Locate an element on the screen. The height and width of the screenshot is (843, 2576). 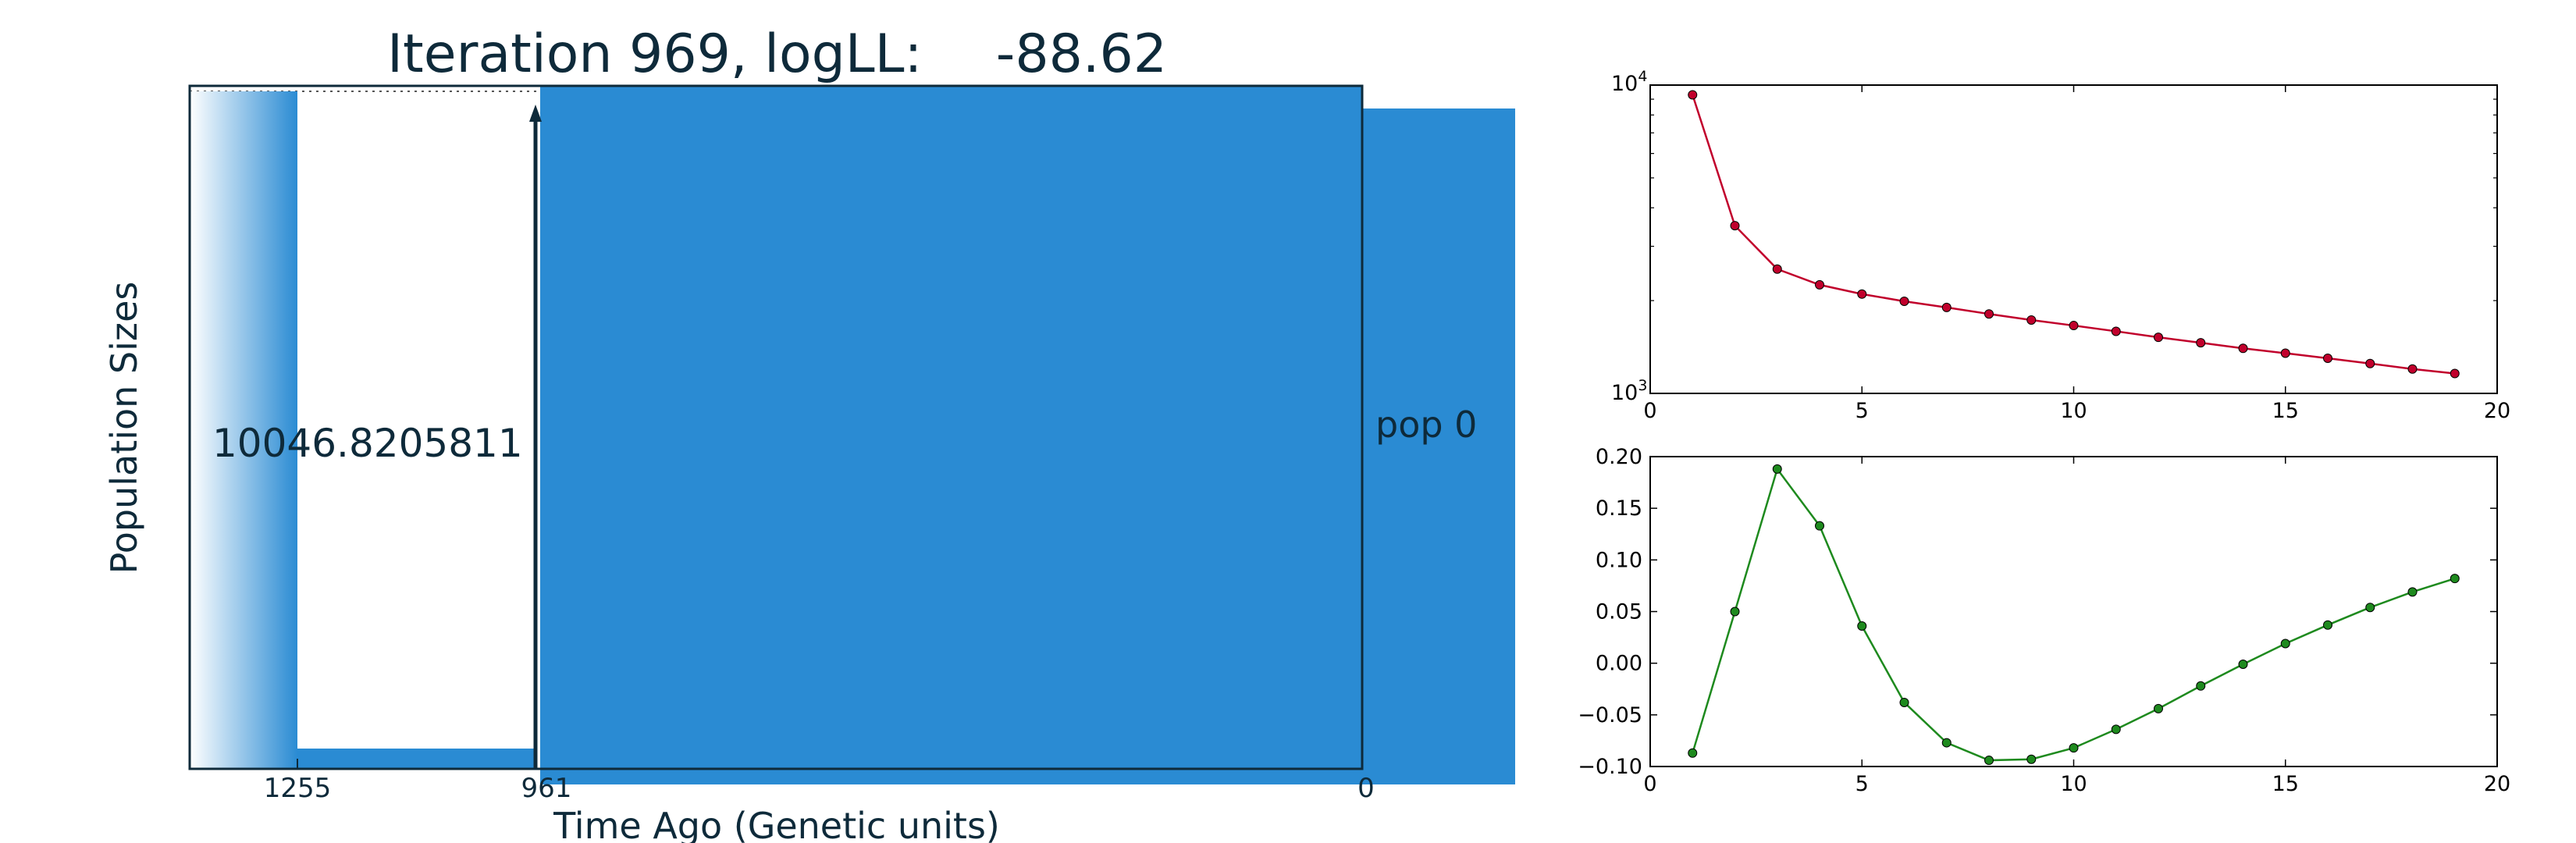
epoch-bar-ancient is located at coordinates (416, 759).